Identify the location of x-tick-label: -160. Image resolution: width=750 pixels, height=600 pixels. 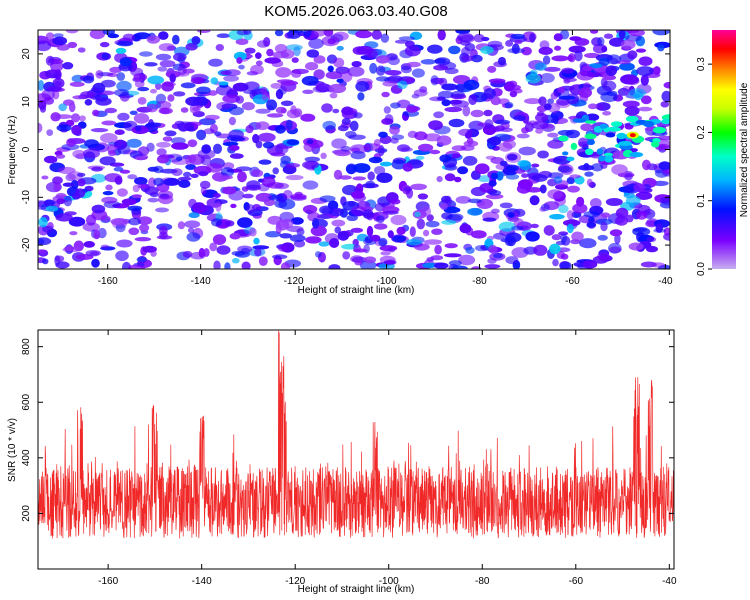
(108, 281).